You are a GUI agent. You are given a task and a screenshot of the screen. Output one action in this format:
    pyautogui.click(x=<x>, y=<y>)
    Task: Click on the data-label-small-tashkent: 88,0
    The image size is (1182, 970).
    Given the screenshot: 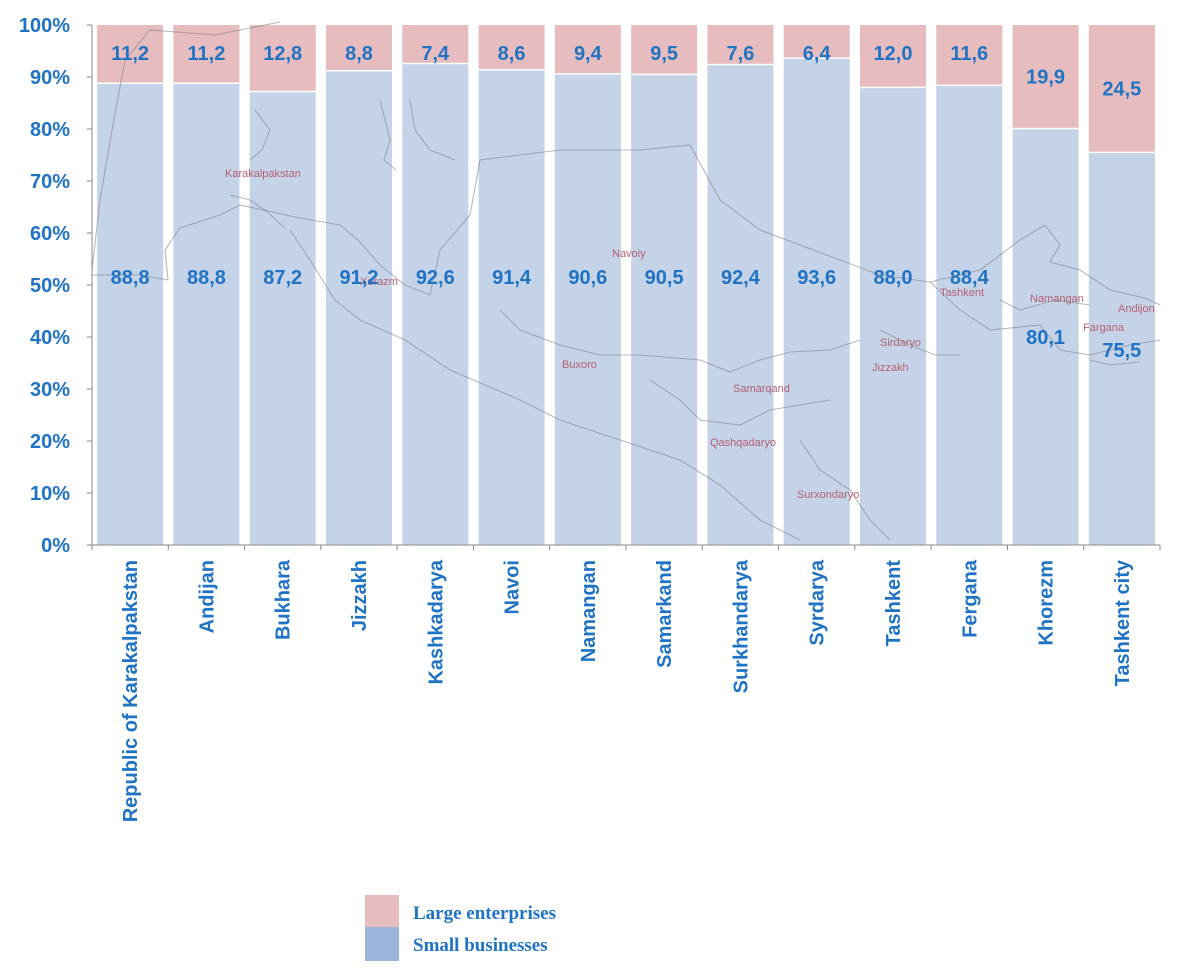 What is the action you would take?
    pyautogui.click(x=893, y=278)
    